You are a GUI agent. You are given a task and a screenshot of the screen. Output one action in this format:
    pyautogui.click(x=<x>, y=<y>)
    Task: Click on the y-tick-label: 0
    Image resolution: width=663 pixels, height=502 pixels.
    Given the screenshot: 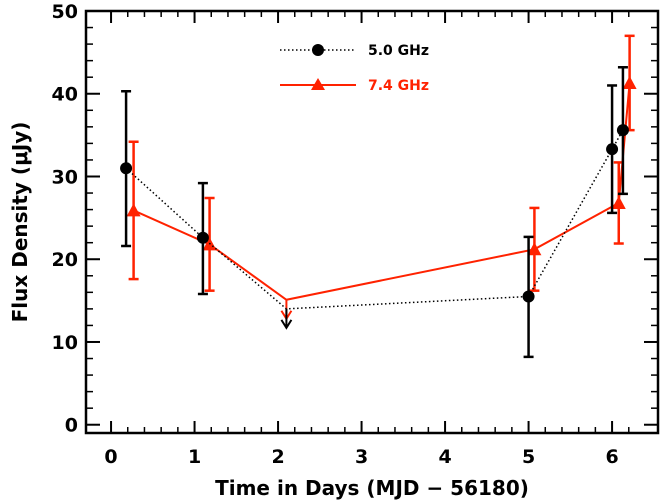 What is the action you would take?
    pyautogui.click(x=71, y=426)
    